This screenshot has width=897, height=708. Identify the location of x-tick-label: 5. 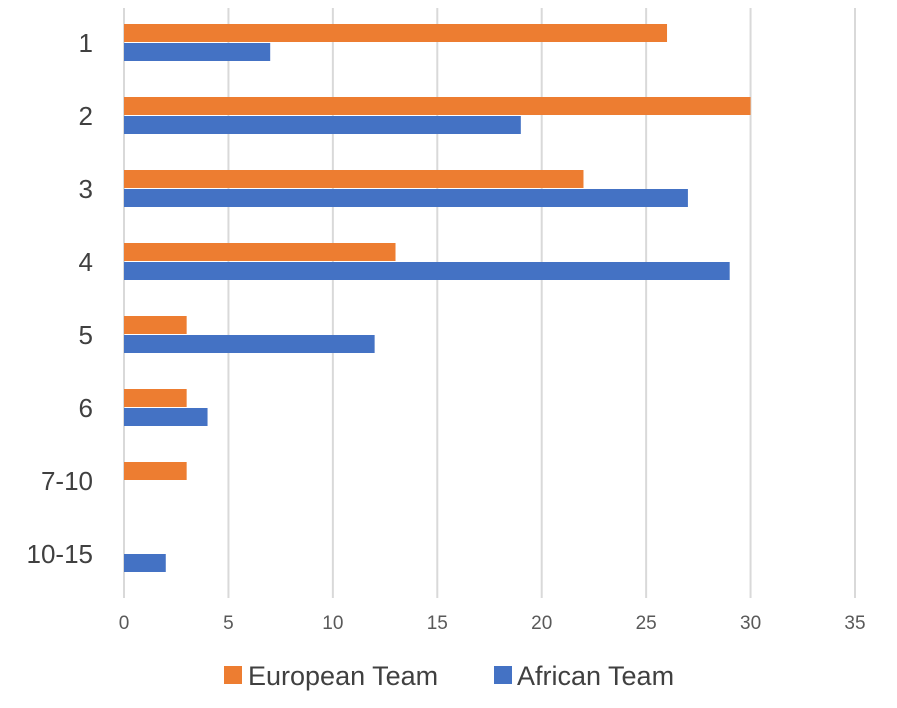
(228, 623).